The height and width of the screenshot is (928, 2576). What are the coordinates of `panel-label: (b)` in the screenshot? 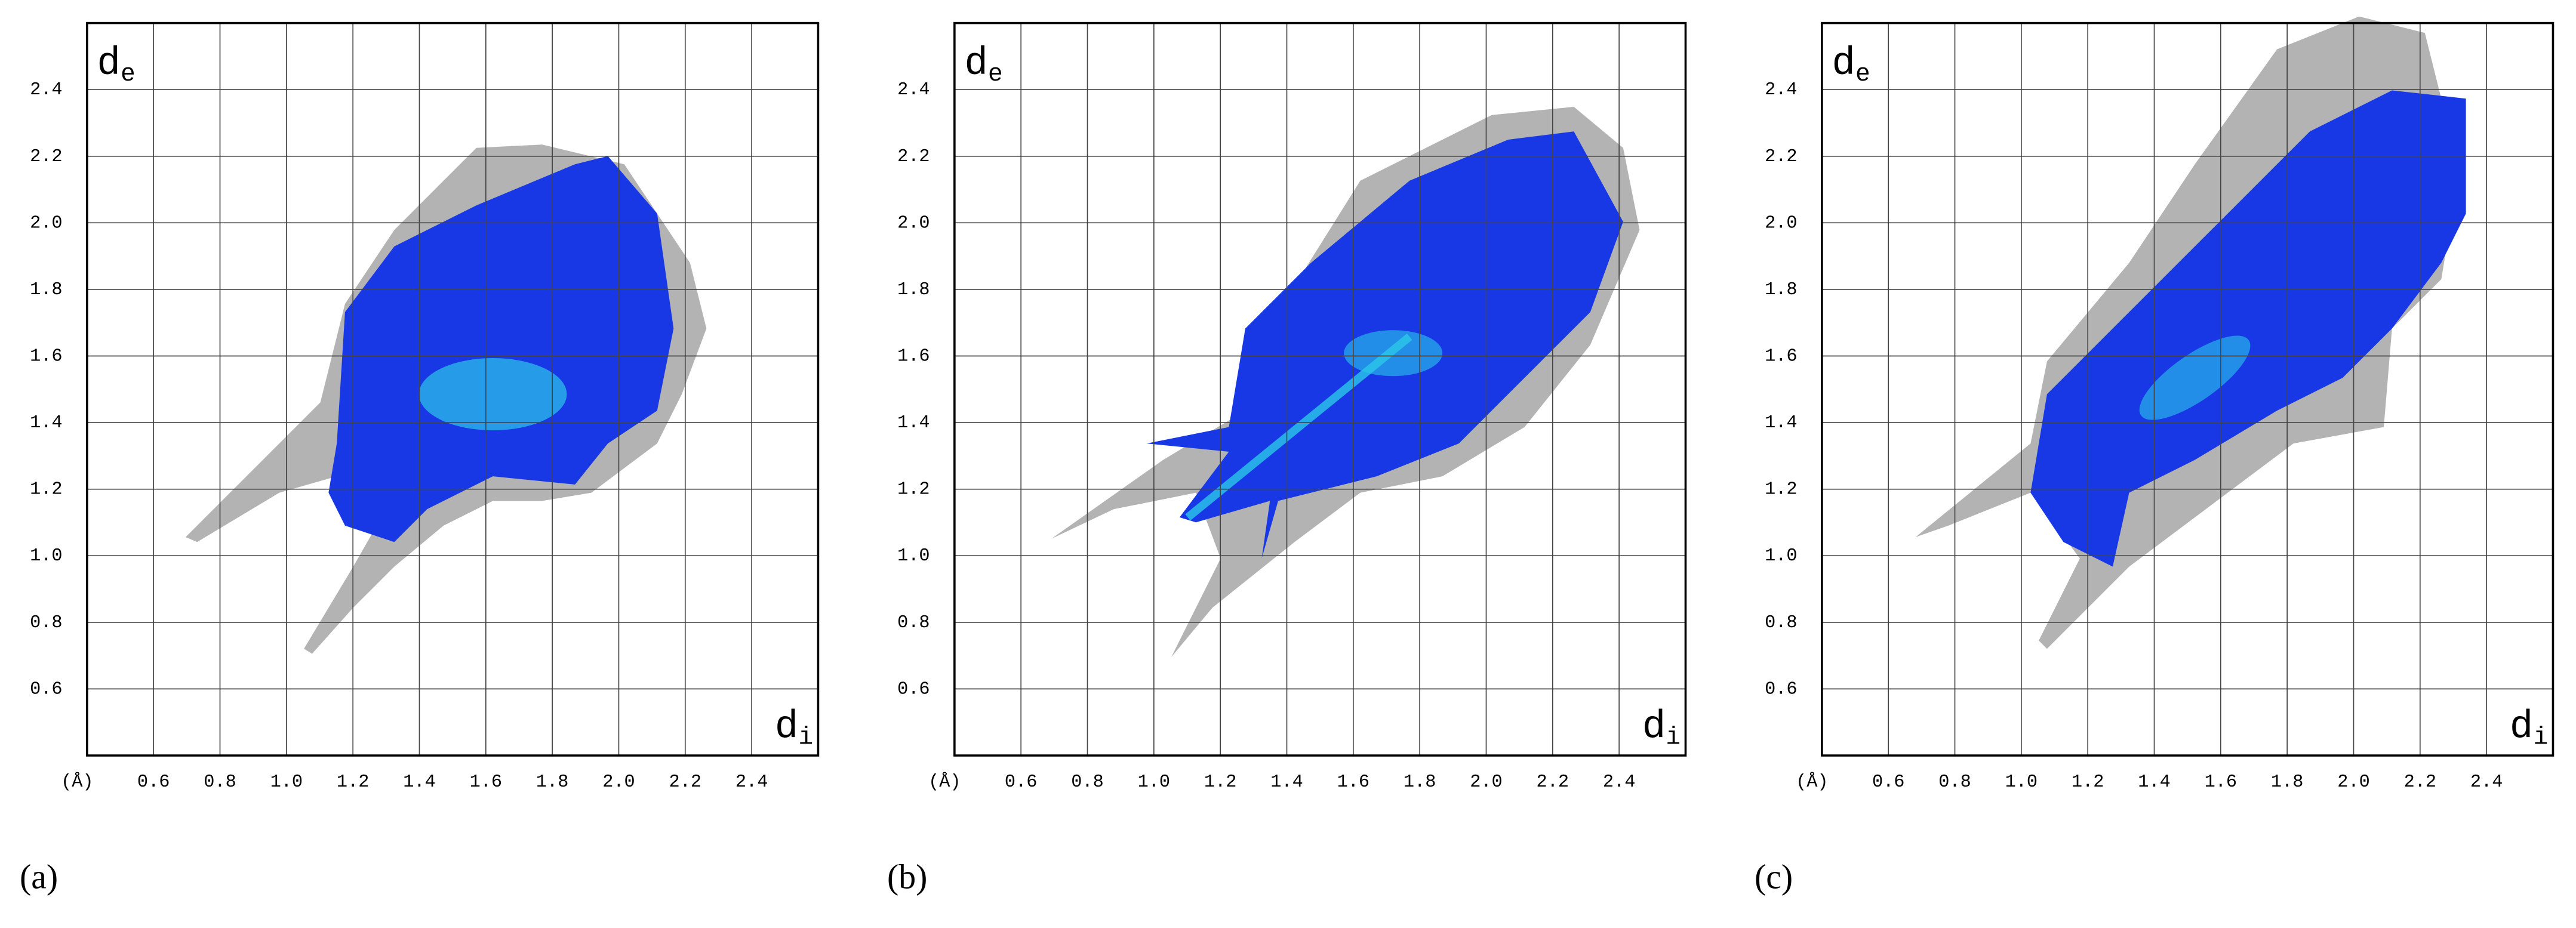 It's located at (907, 877).